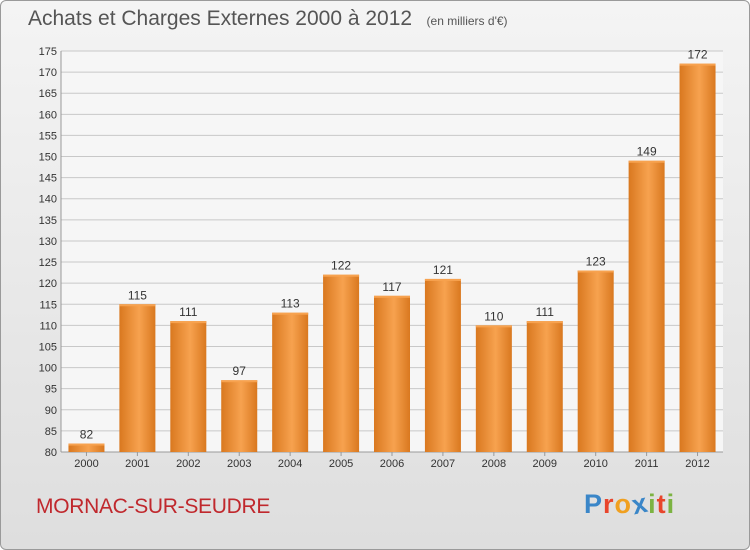 The height and width of the screenshot is (550, 750). I want to click on y-tick-label: 170, so click(48, 73).